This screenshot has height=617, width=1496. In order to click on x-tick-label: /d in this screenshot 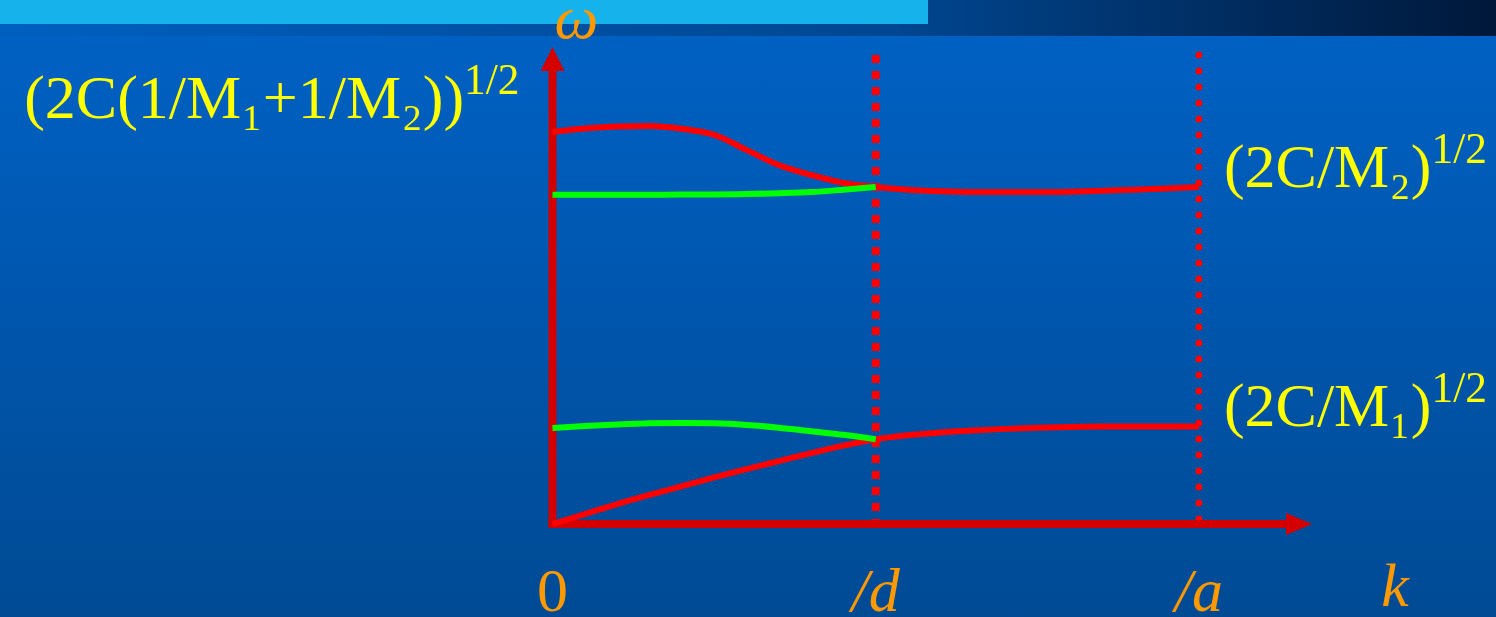, I will do `click(874, 586)`.